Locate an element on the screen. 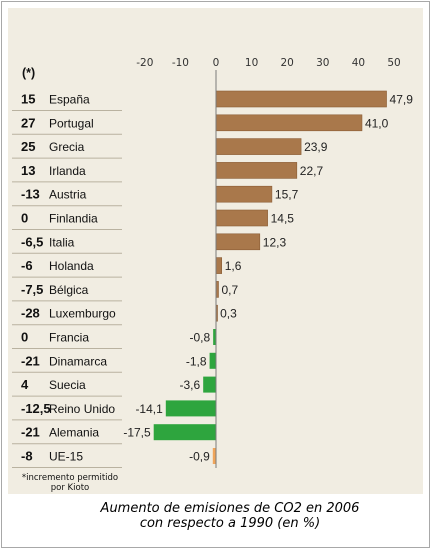  country-label: Finlandia is located at coordinates (73, 219).